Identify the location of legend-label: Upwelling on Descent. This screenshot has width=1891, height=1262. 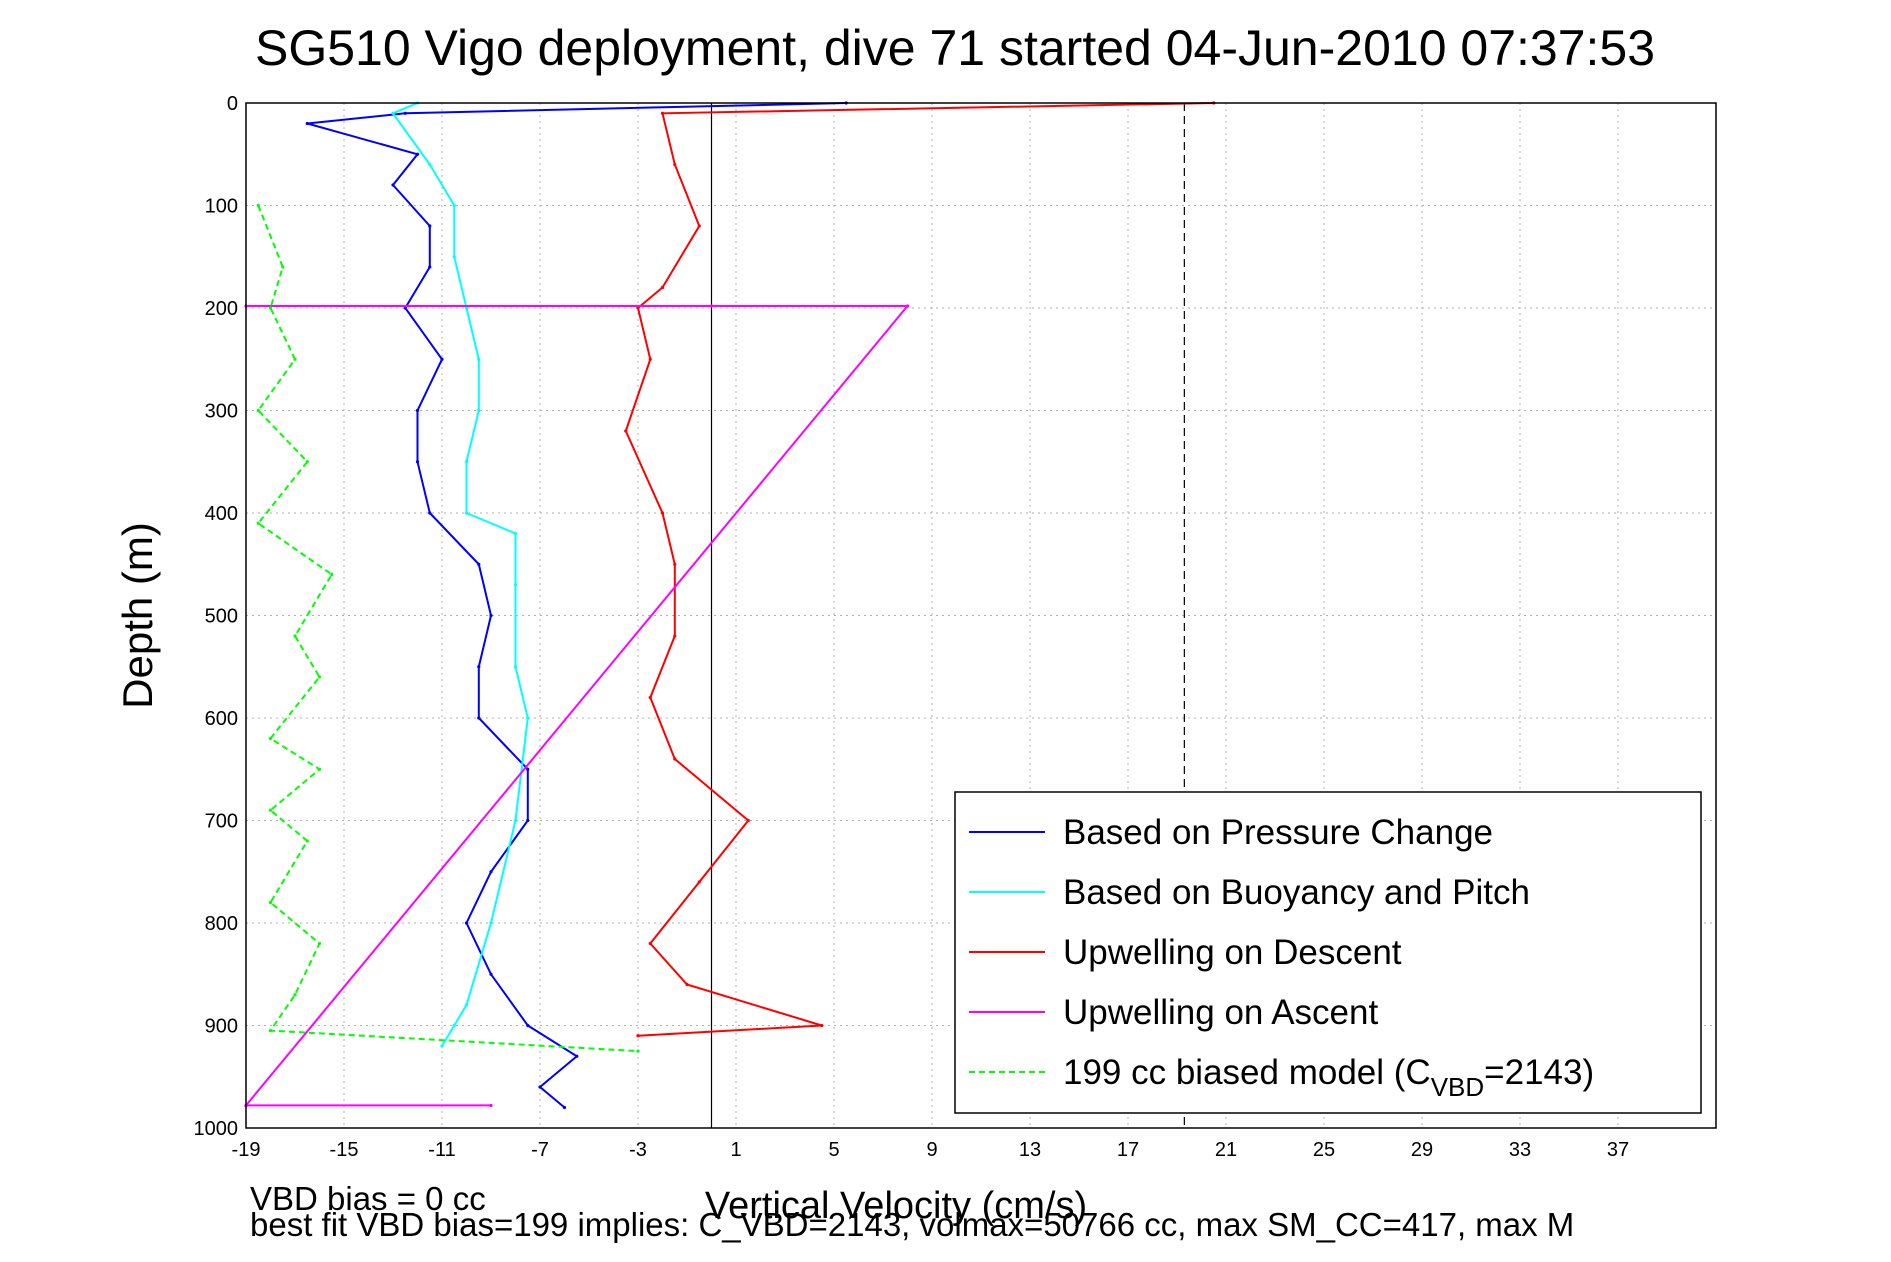
(1232, 952).